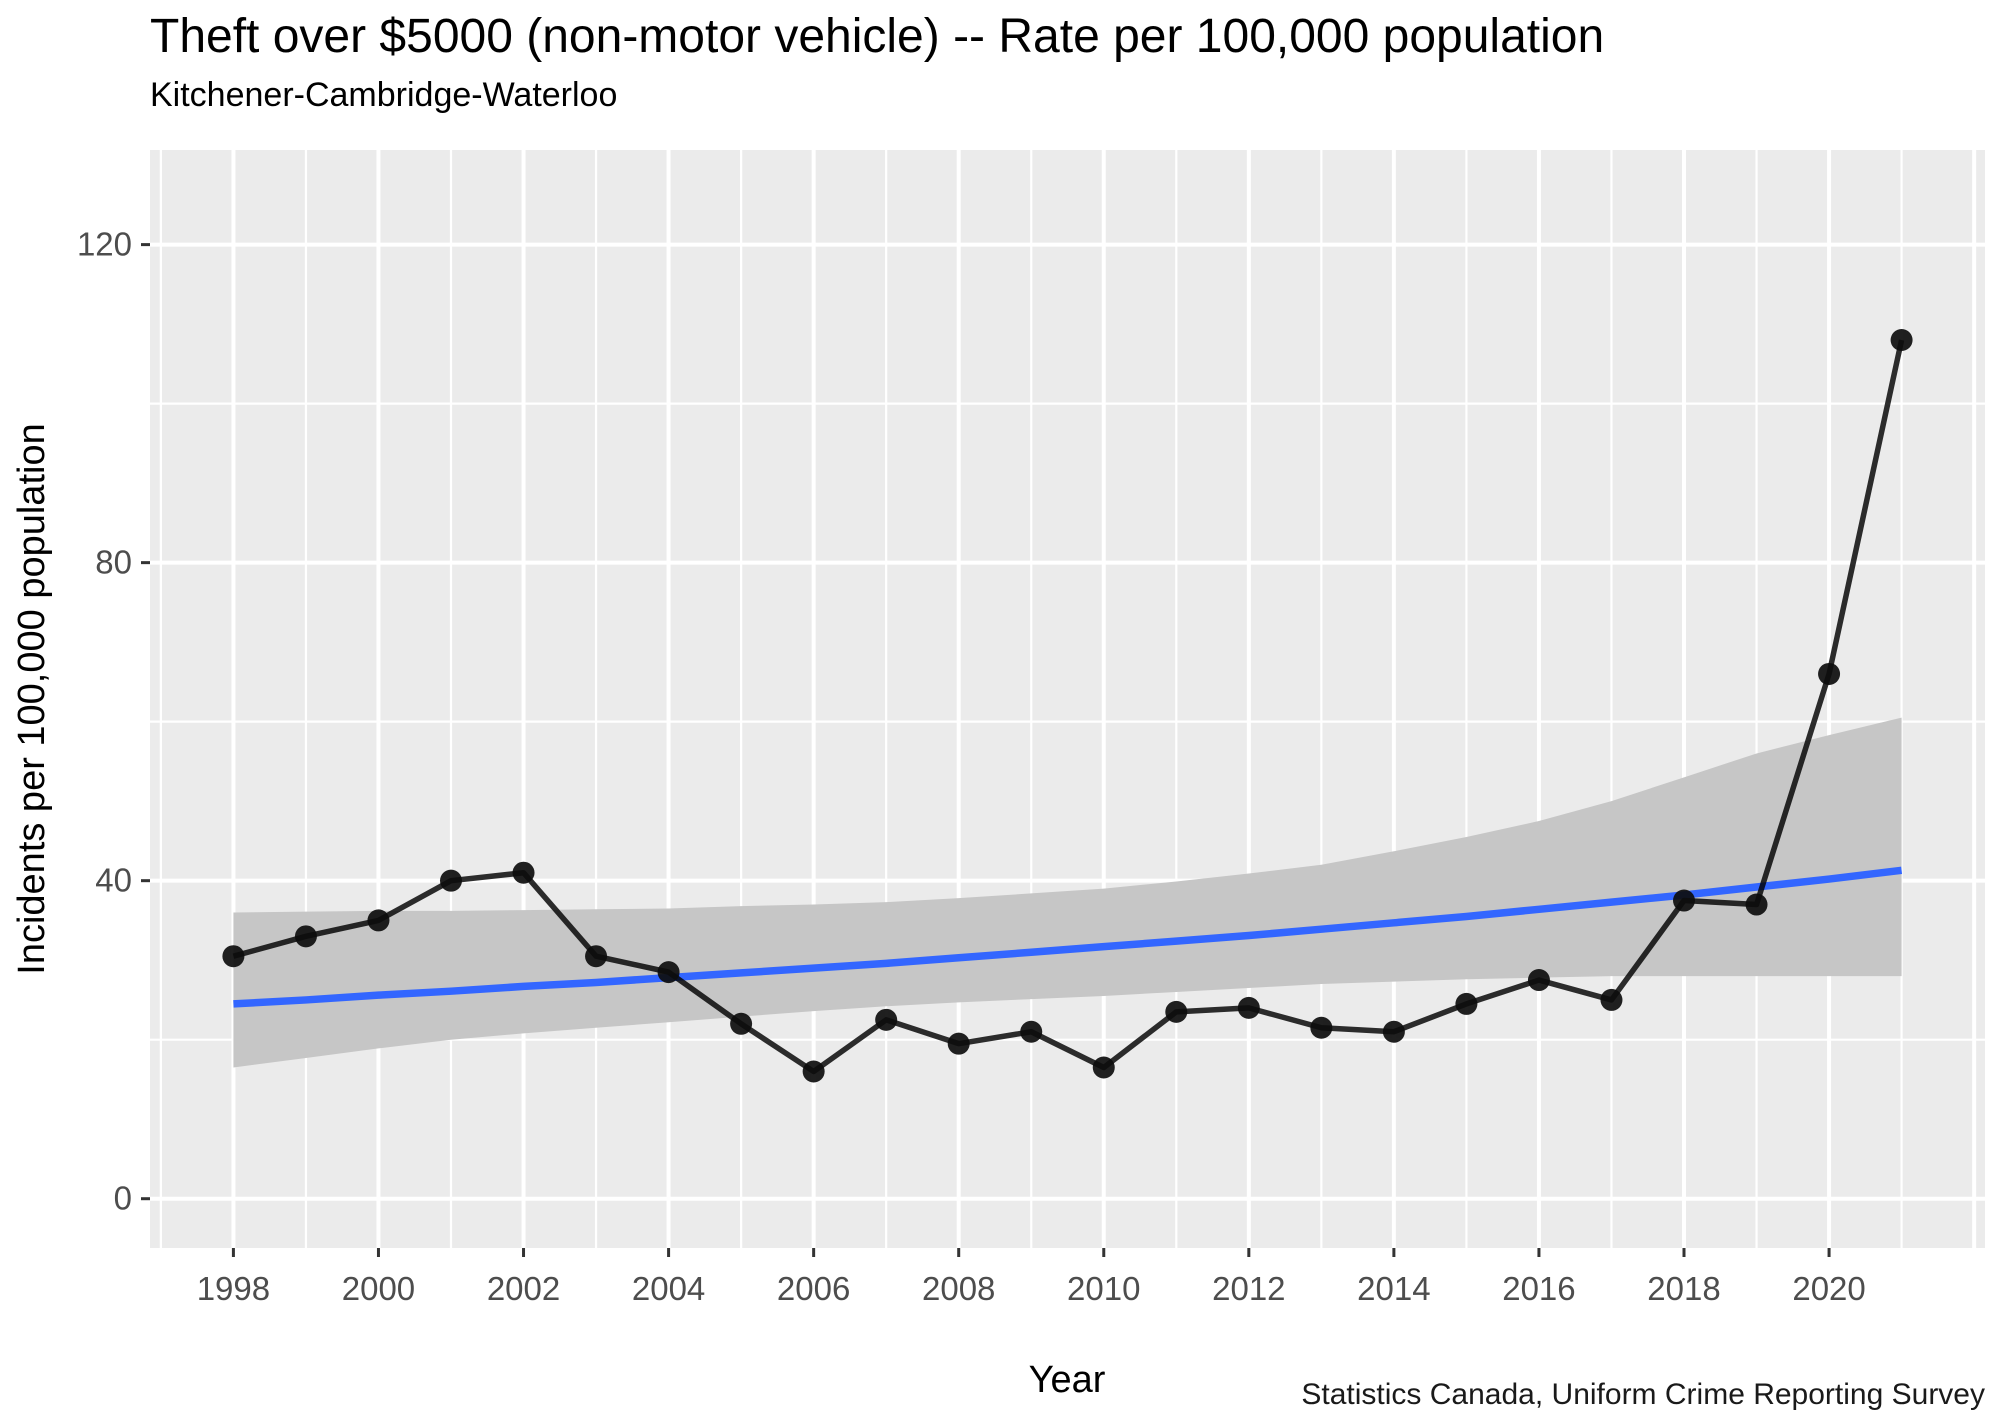 This screenshot has height=1428, width=2000. What do you see at coordinates (668, 1288) in the screenshot?
I see `x-tick-label: 2004` at bounding box center [668, 1288].